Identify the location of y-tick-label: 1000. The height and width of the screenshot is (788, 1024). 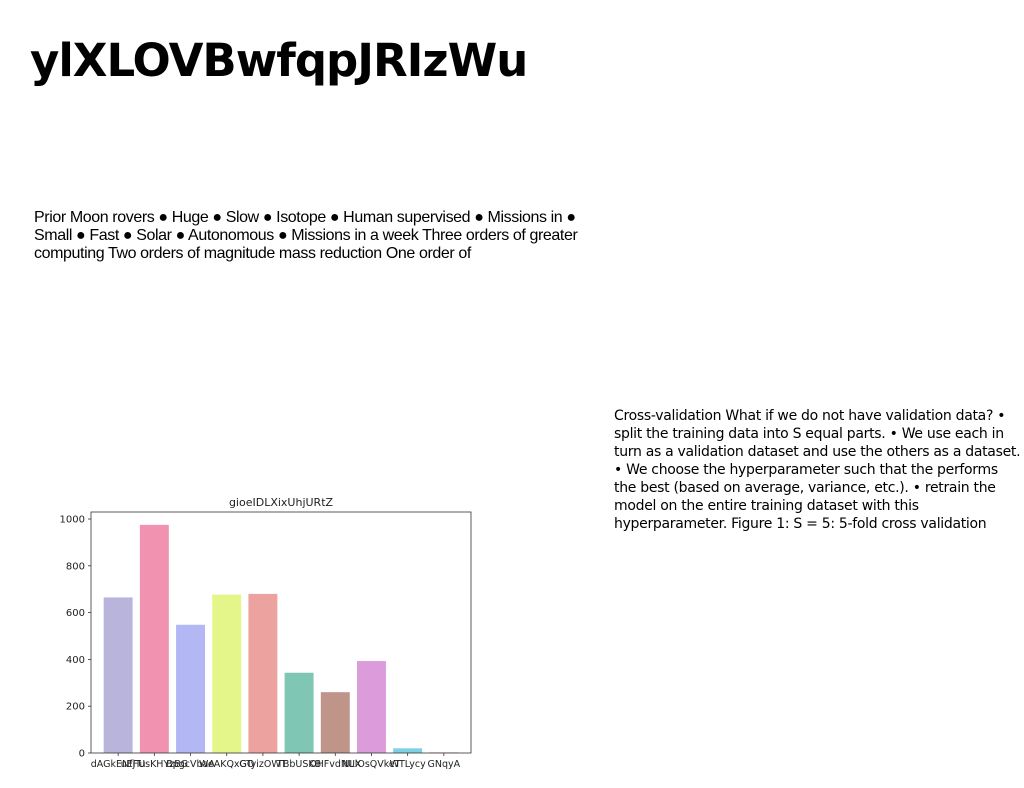
(72, 520).